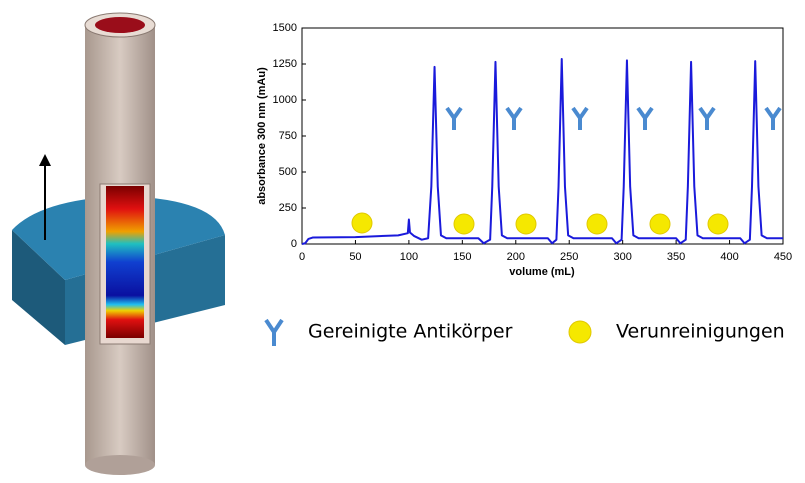 This screenshot has height=483, width=805. Describe the element at coordinates (45, 160) in the screenshot. I see `arrow-head` at that location.